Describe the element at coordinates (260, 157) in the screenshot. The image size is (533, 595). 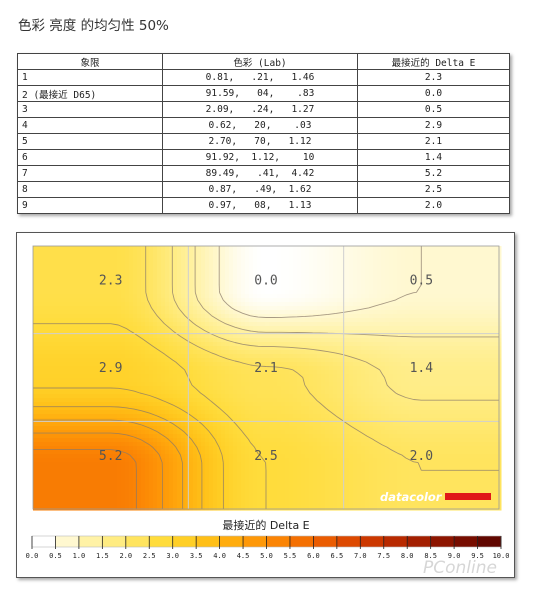
I see `cell-lab: 91.92, 1.12, 10` at that location.